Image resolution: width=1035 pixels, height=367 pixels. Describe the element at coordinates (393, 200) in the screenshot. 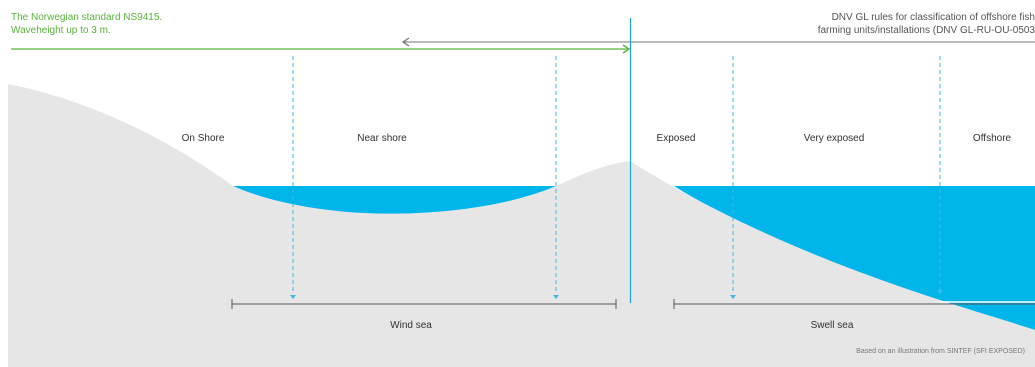

I see `near-shore-water` at that location.